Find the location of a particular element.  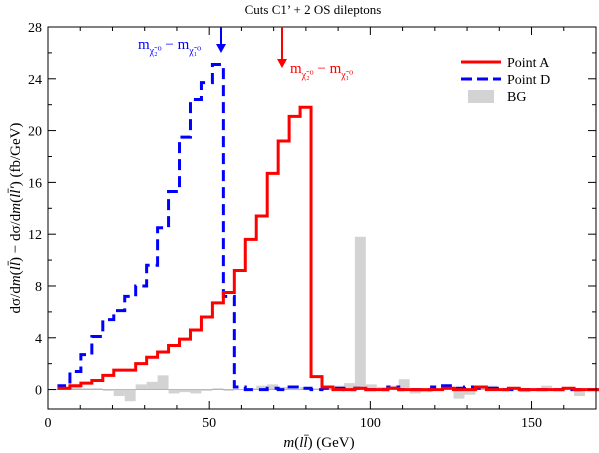

annotation-mass-diff-a: mχ̃₂⁰ − mχ̃₁⁰ is located at coordinates (321, 71).